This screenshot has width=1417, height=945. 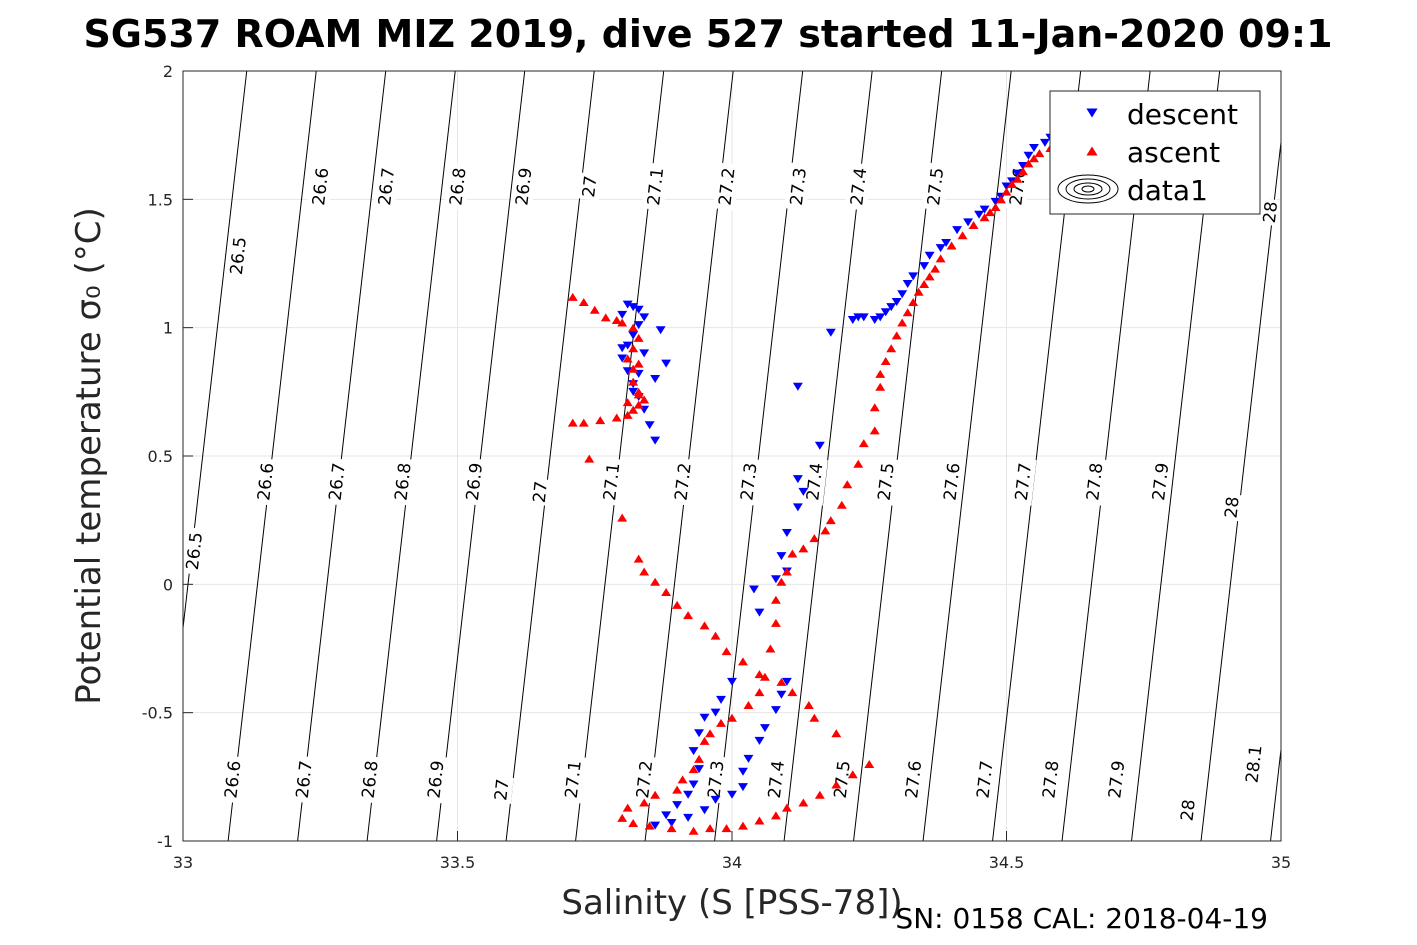 What do you see at coordinates (1007, 862) in the screenshot?
I see `x-tick-label: 34.5` at bounding box center [1007, 862].